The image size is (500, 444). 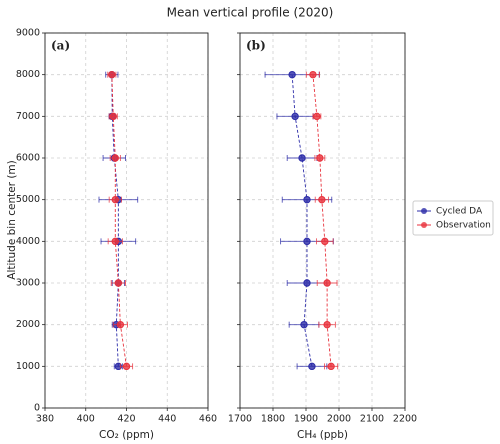 What do you see at coordinates (28, 158) in the screenshot?
I see `y-tick-label: 6000` at bounding box center [28, 158].